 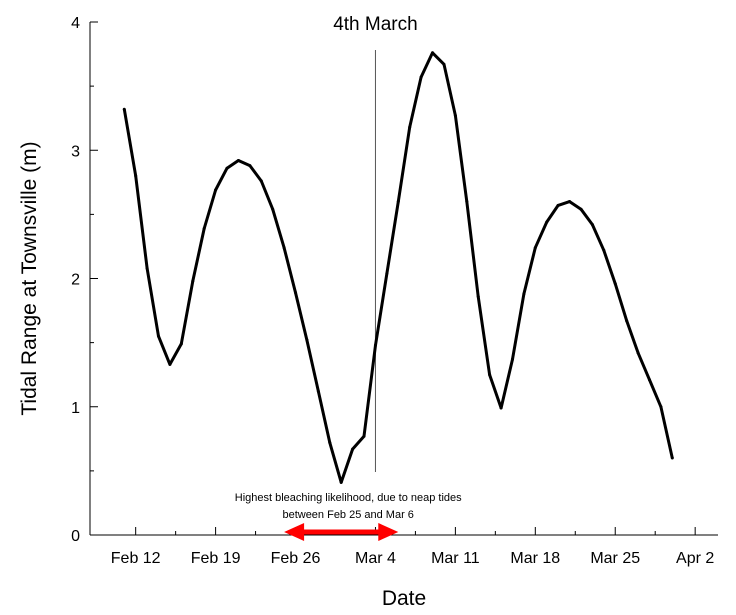 What do you see at coordinates (75, 536) in the screenshot?
I see `y-tick-label: 0` at bounding box center [75, 536].